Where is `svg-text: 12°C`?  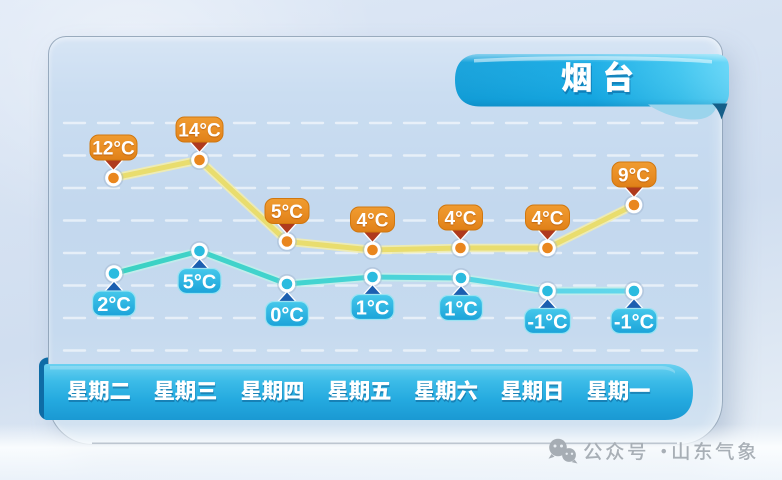 svg-text: 12°C is located at coordinates (113, 149).